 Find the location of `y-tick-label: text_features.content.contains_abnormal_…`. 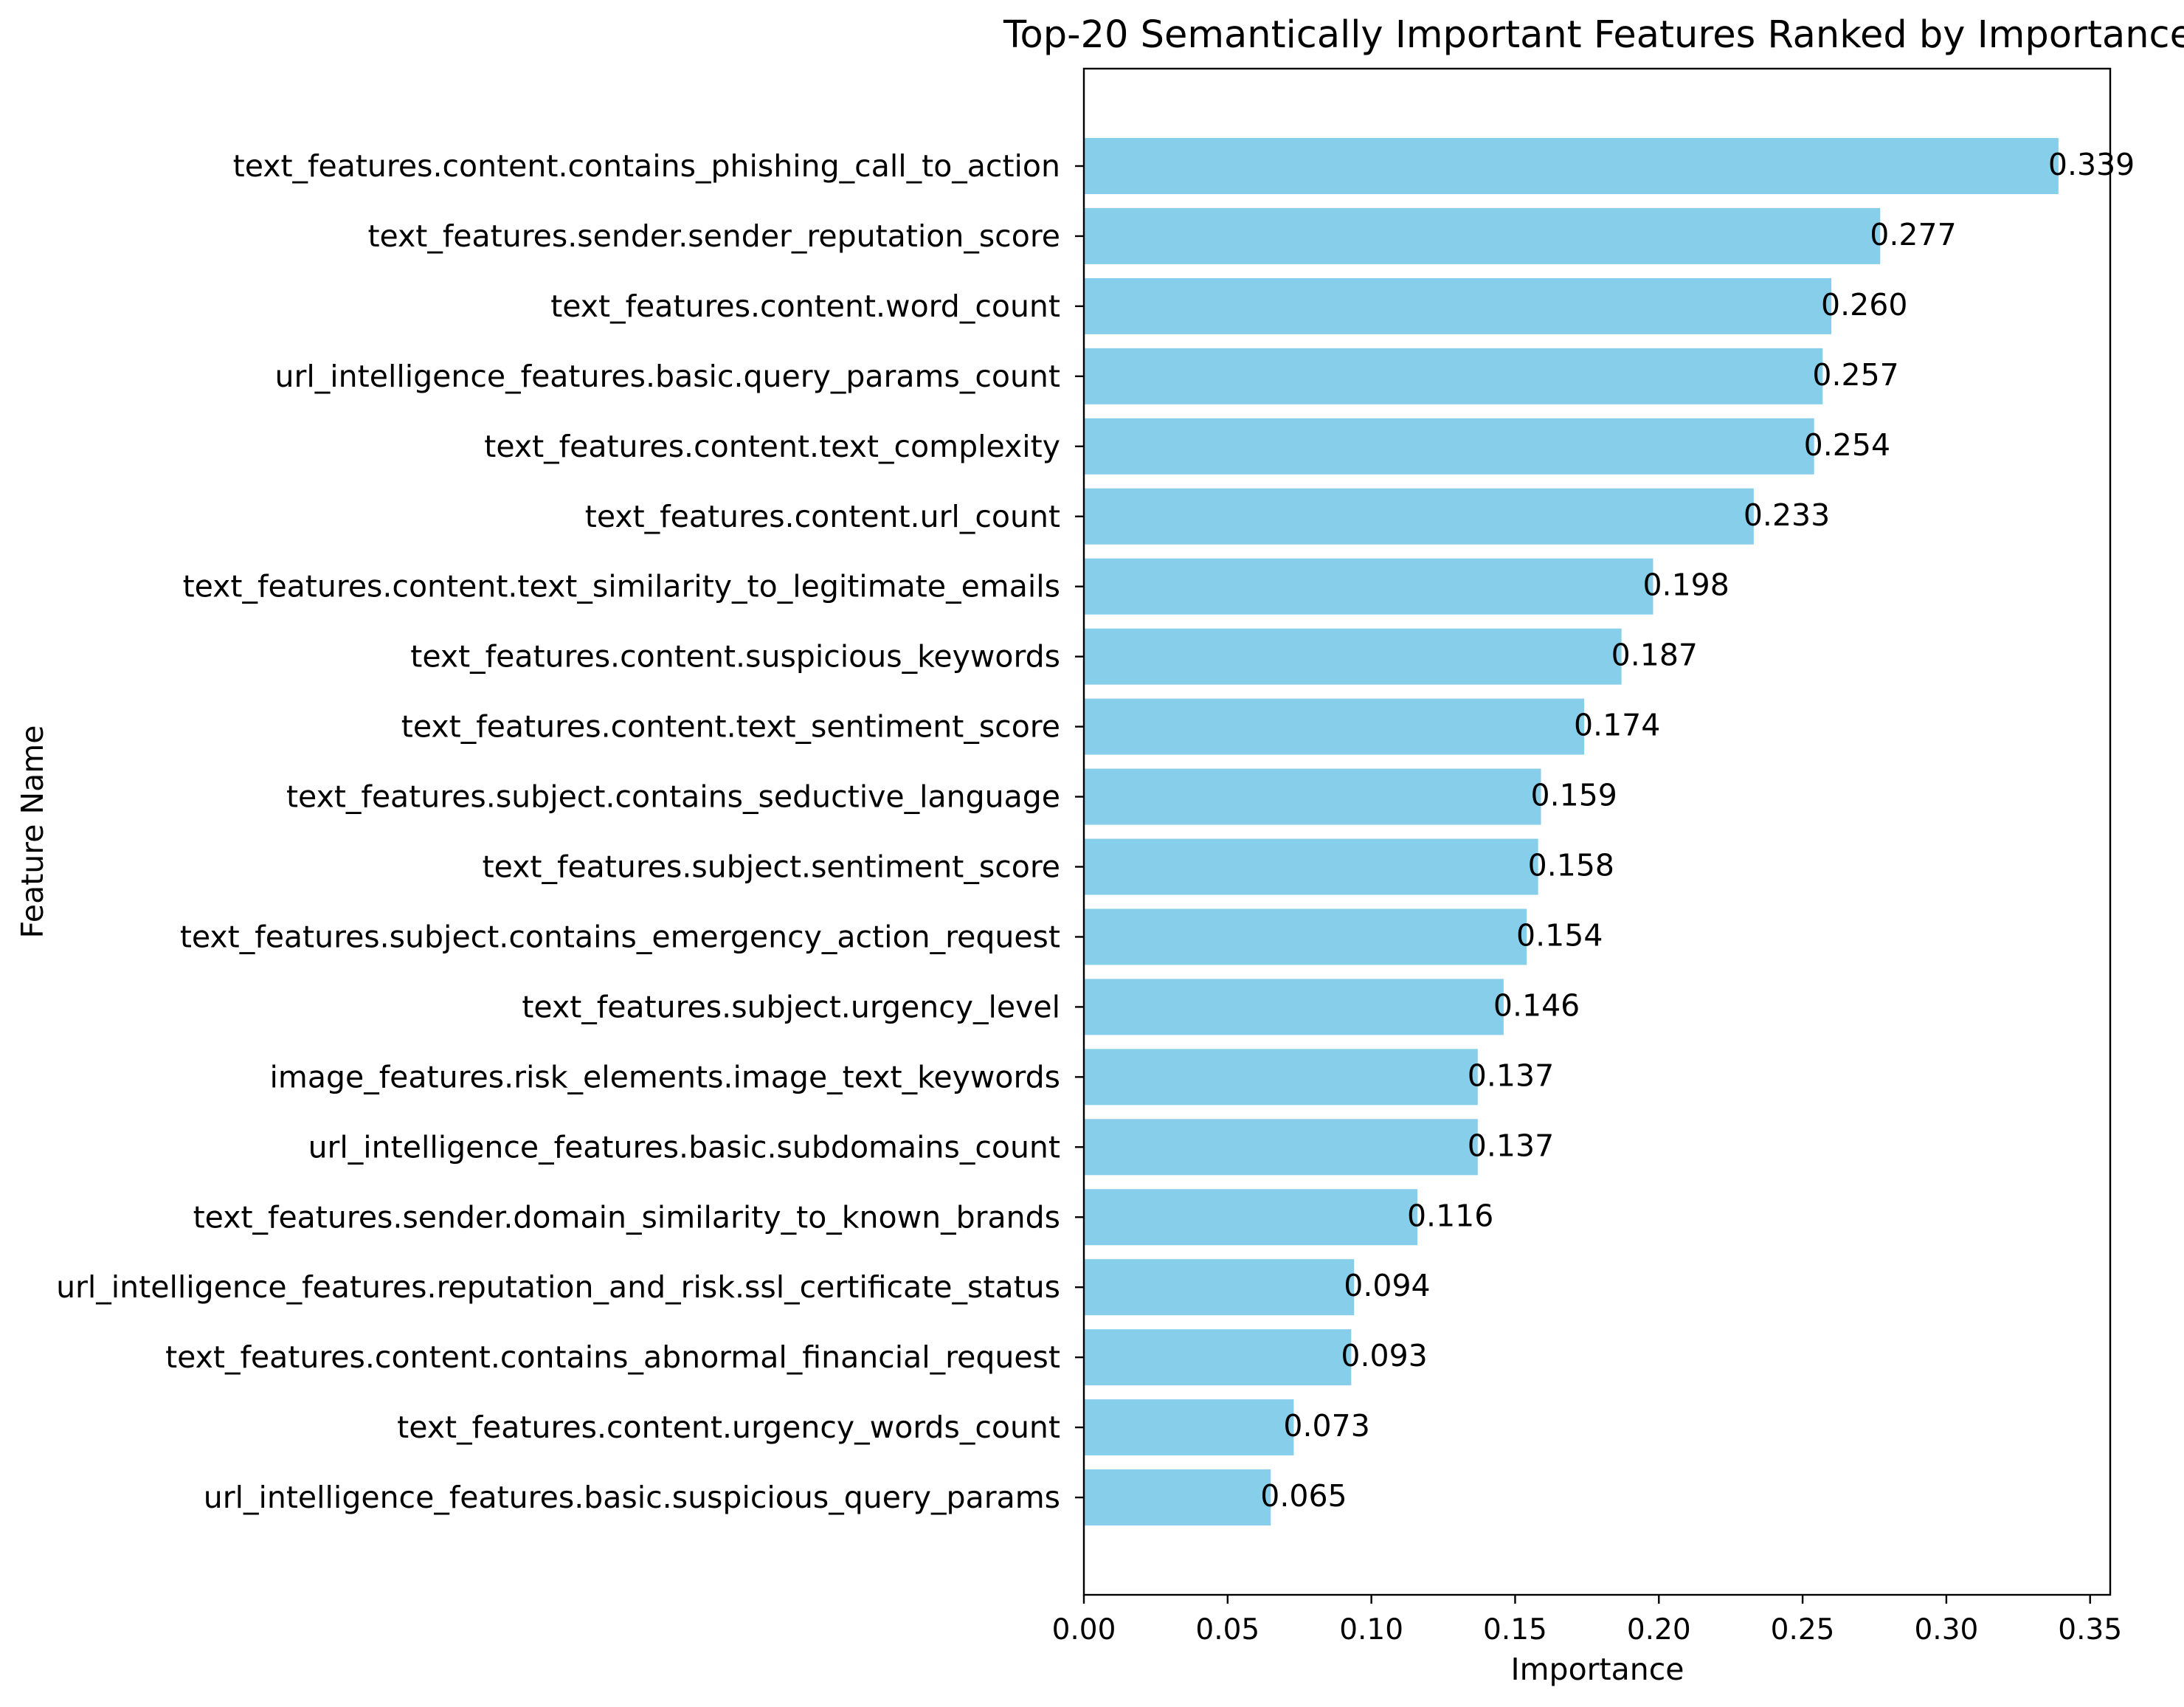

y-tick-label: text_features.content.contains_abnormal_… is located at coordinates (613, 1357).